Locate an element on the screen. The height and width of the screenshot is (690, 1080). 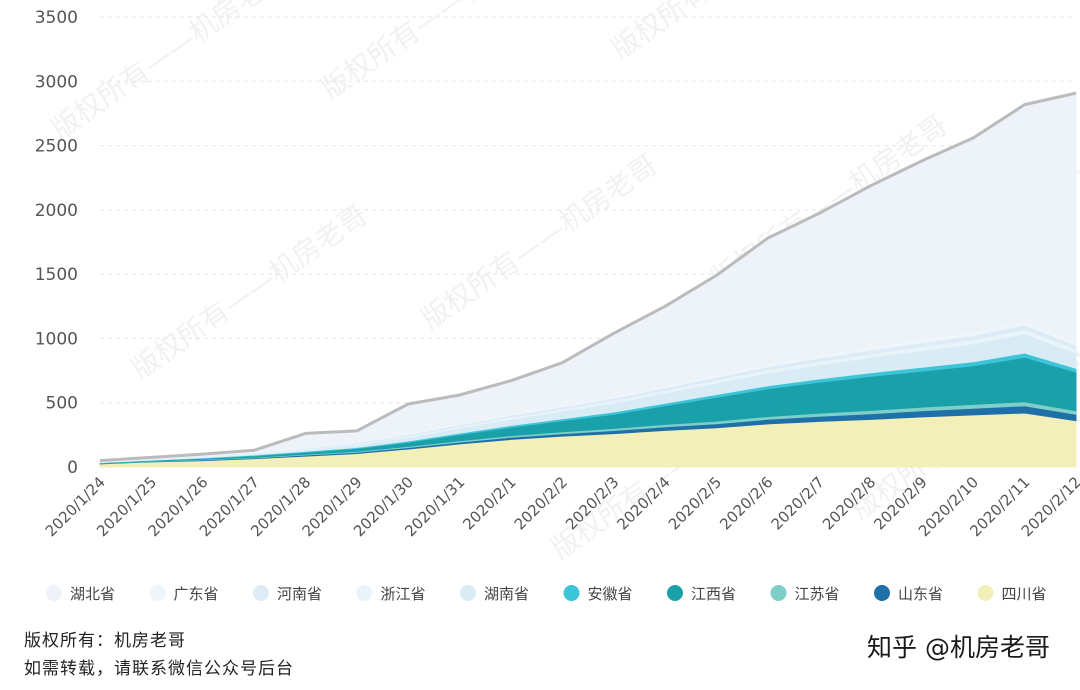
y-tick-label: 2000 is located at coordinates (56, 211).